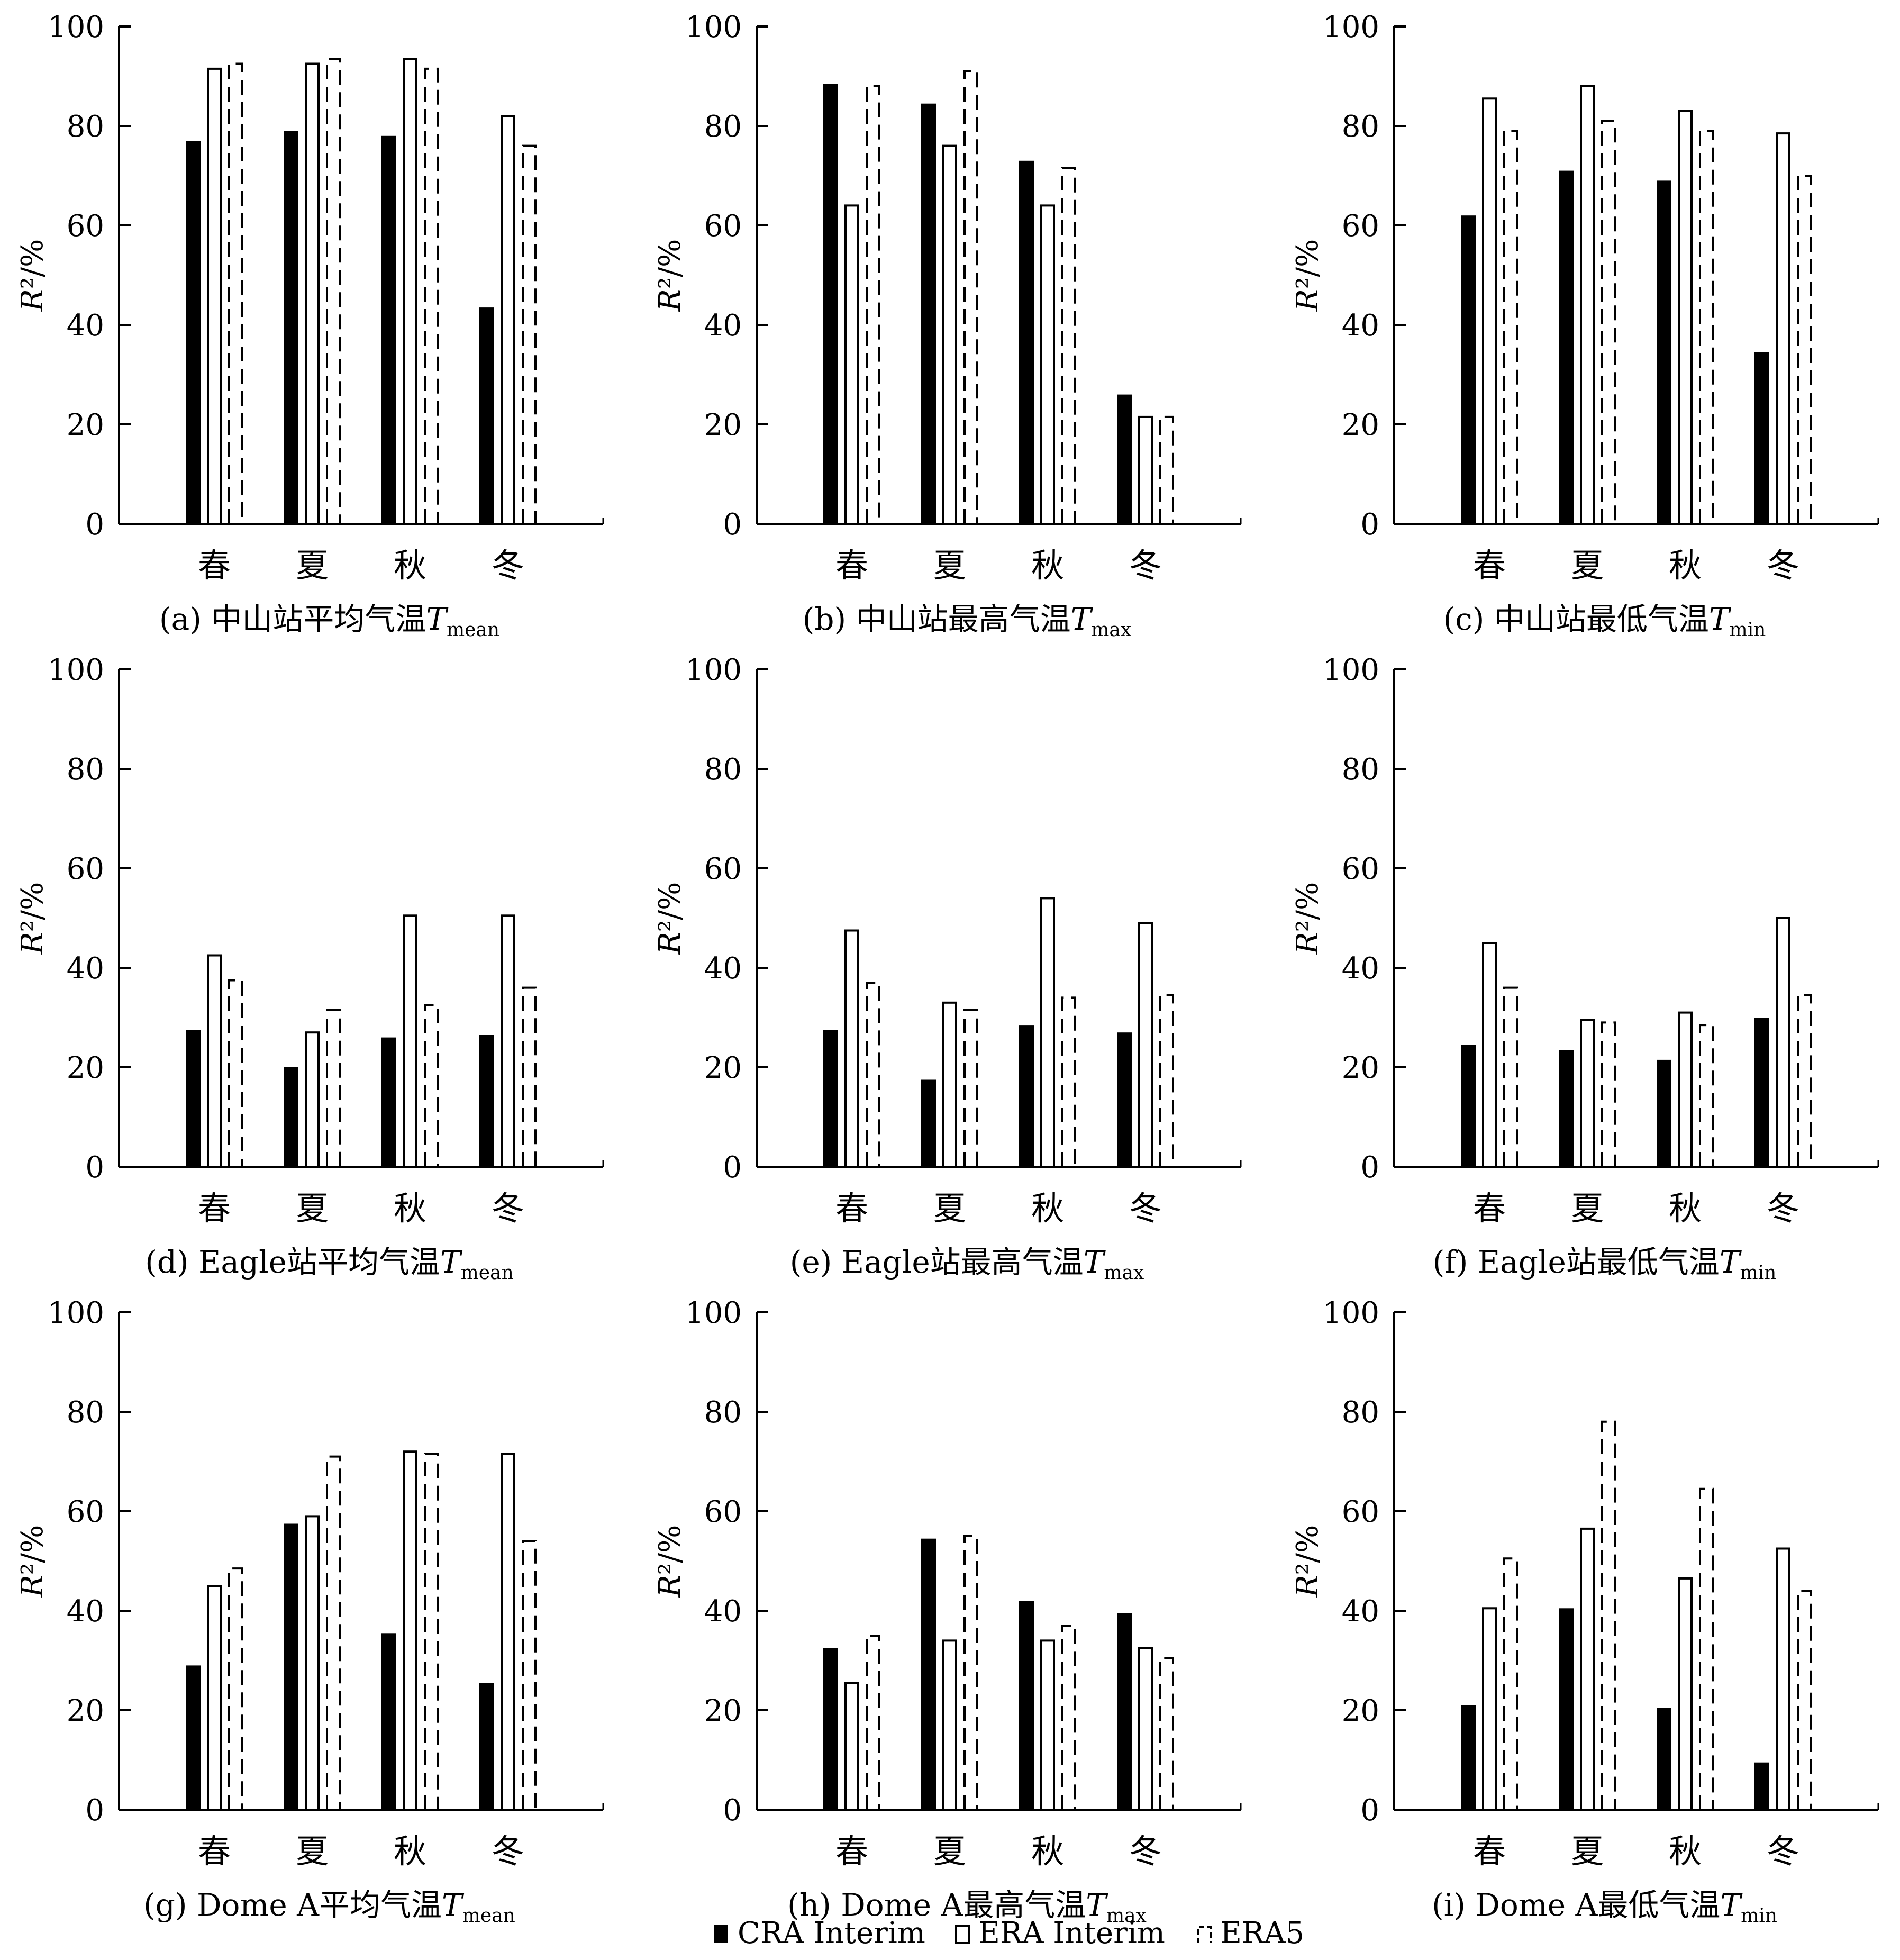 This screenshot has height=1960, width=1900. I want to click on legend-item-filled: CRA Interim, so click(819, 1933).